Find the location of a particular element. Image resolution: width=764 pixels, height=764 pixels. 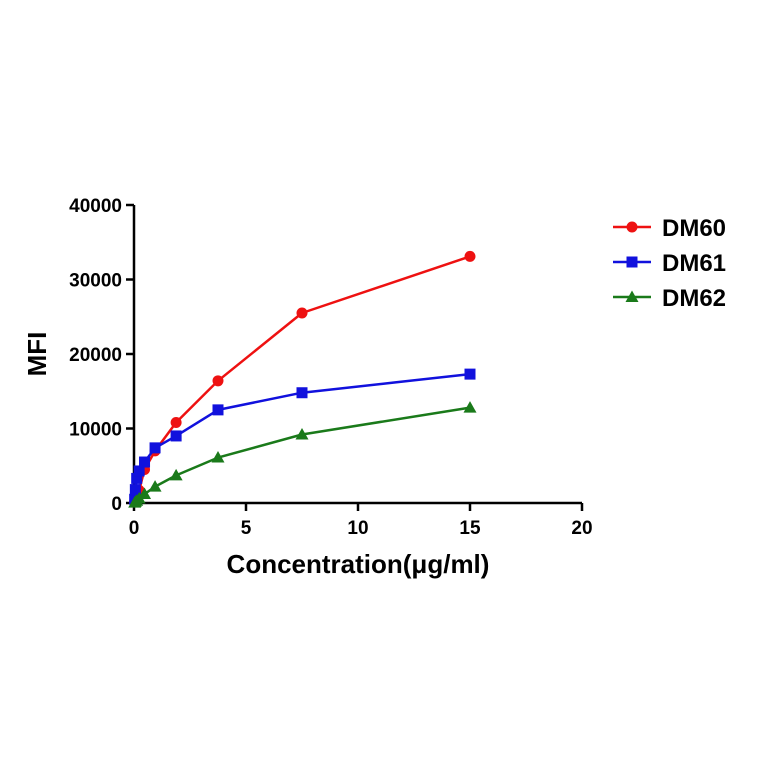

legend-label: DM62 is located at coordinates (694, 298).